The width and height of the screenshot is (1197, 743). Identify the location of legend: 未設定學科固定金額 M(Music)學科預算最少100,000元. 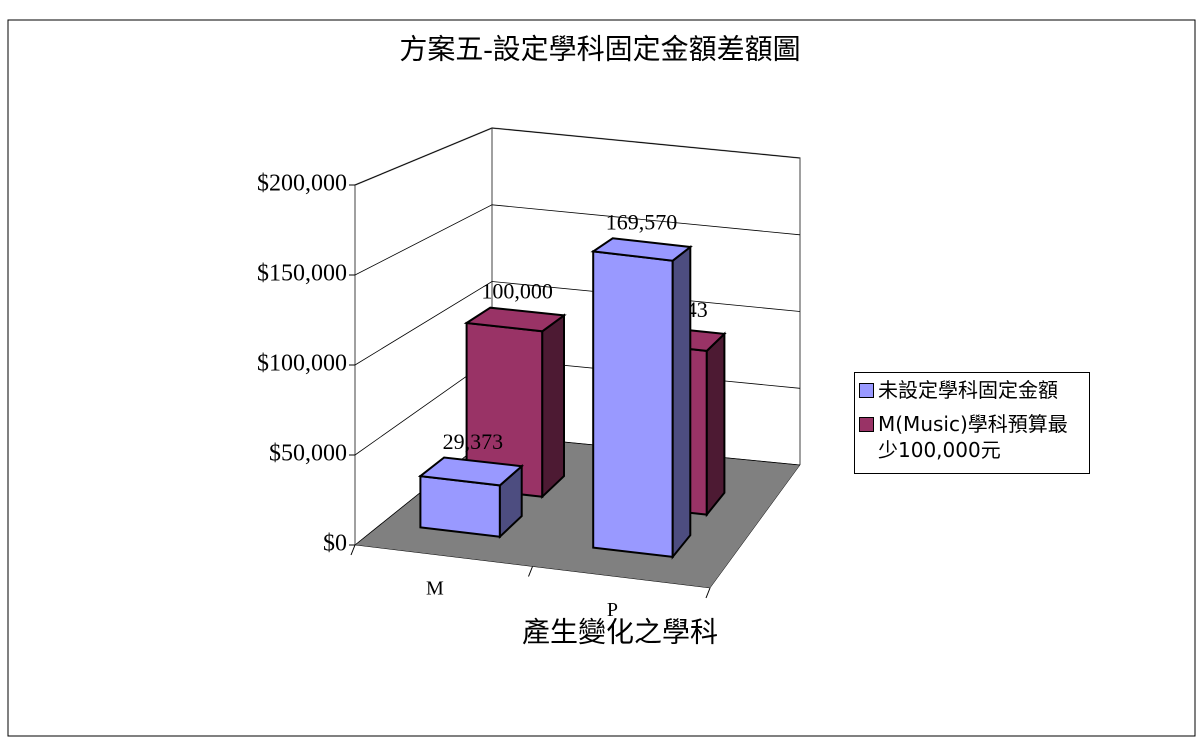
(972, 423).